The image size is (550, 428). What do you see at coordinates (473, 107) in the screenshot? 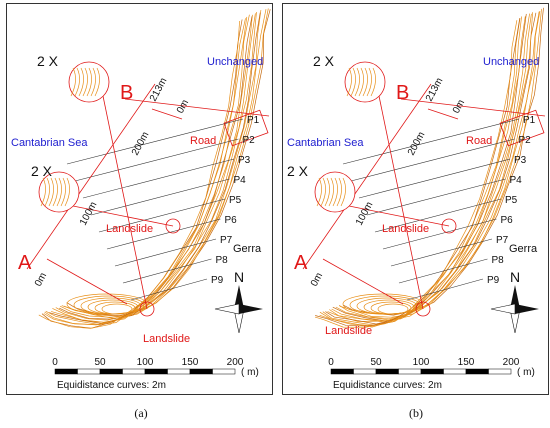
I see `axis-b` at bounding box center [473, 107].